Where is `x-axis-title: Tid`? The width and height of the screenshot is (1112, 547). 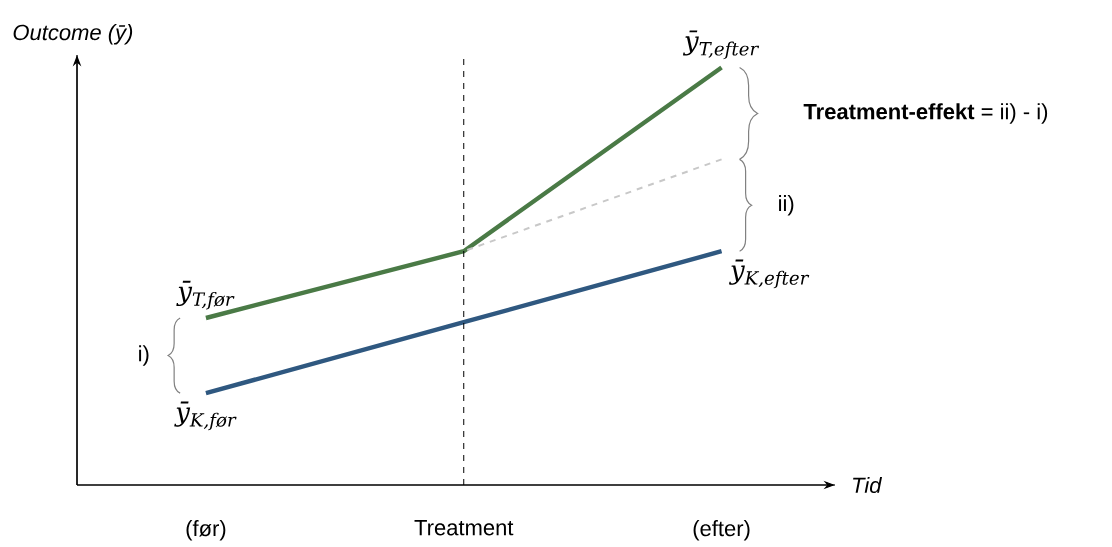 x-axis-title: Tid is located at coordinates (868, 484).